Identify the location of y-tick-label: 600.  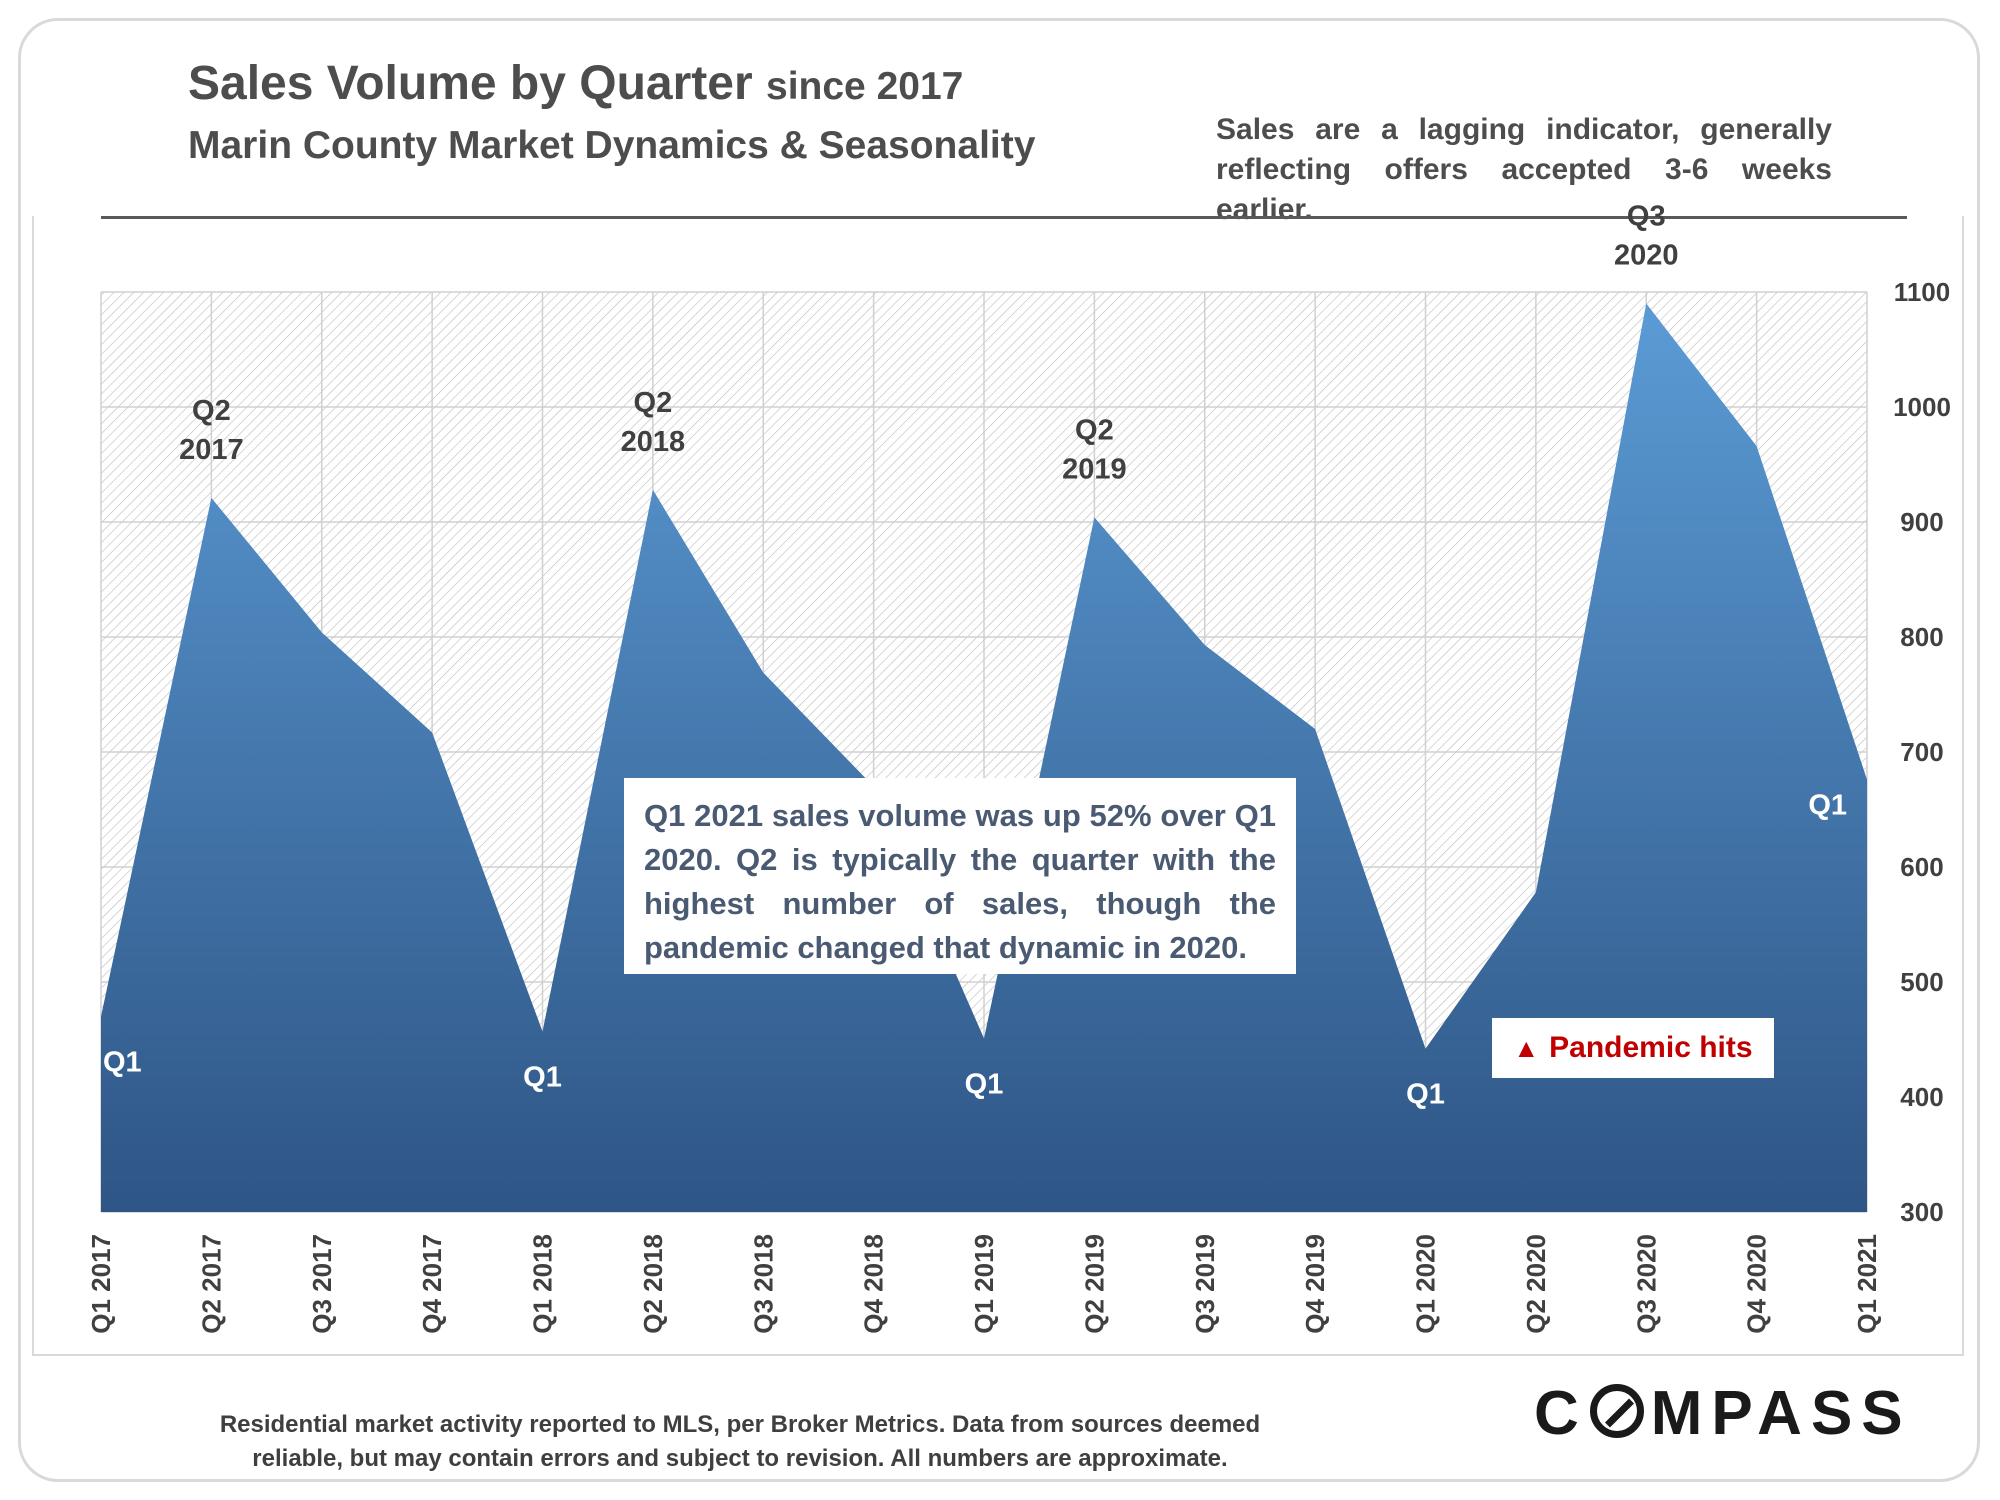
(1921, 867).